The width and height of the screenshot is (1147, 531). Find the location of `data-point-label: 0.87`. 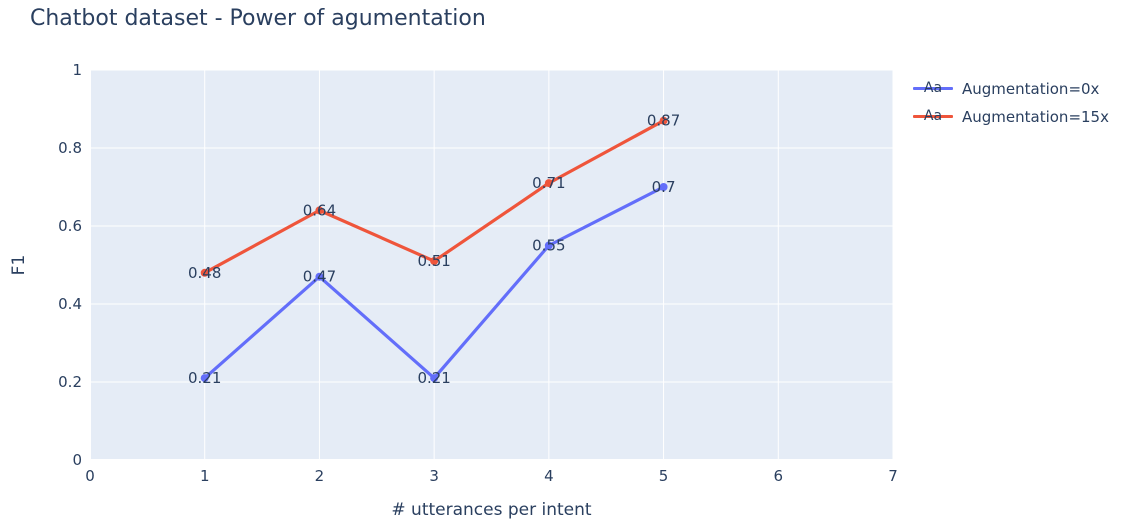

data-point-label: 0.87 is located at coordinates (663, 121).